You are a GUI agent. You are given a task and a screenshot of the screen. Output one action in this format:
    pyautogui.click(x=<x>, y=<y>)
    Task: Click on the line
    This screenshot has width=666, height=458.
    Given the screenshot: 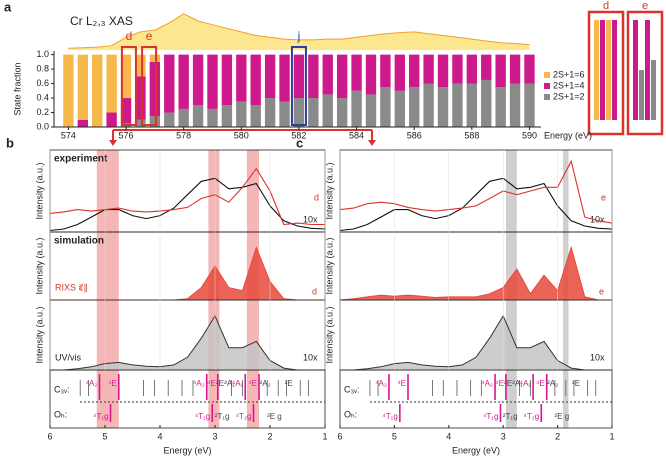 What is the action you would take?
    pyautogui.click(x=476, y=191)
    